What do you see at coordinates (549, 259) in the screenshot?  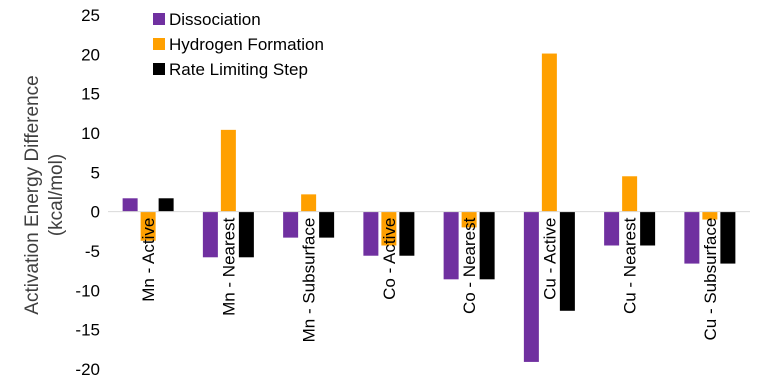 I see `x-category-label: Cu - Active` at bounding box center [549, 259].